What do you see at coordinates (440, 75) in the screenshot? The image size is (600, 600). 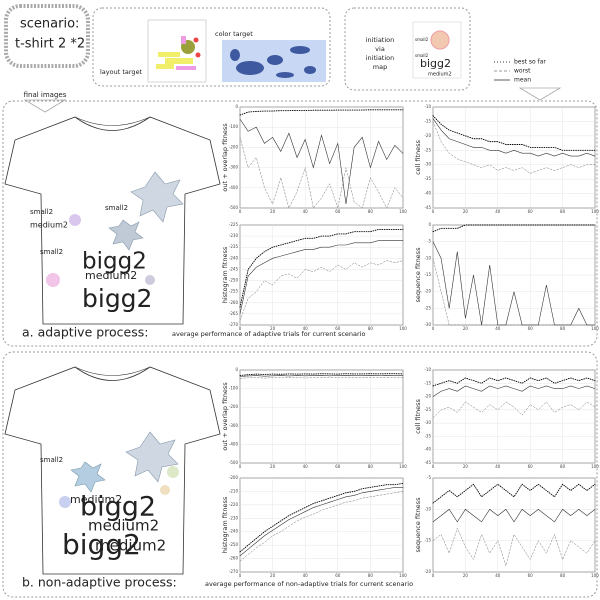 I see `thumbnail-word: medium2` at bounding box center [440, 75].